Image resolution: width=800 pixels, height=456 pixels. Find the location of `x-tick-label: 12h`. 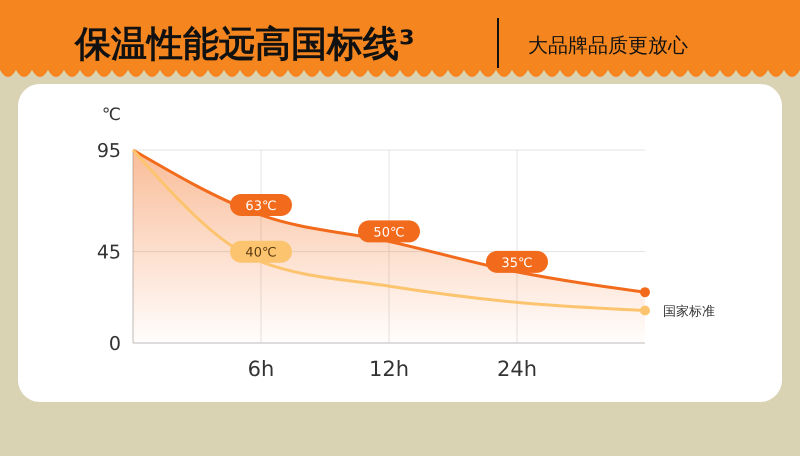

x-tick-label: 12h is located at coordinates (389, 369).